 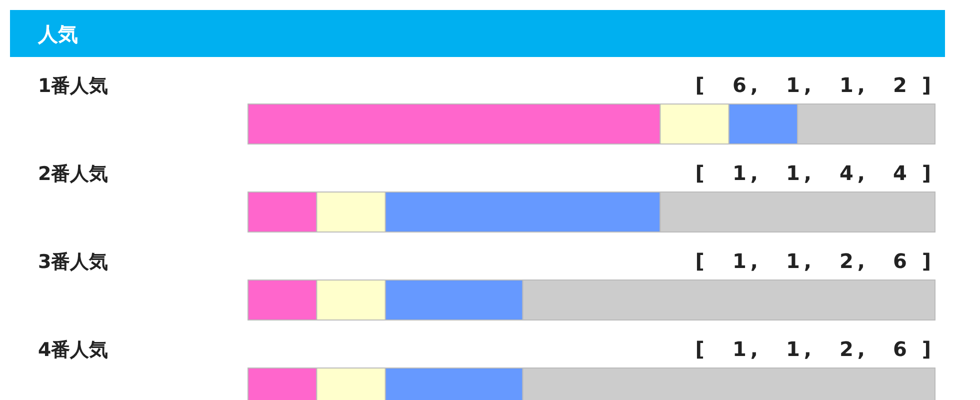 What do you see at coordinates (815, 173) in the screenshot?
I see `annotation: [ 1, 1, 4, 4 ]` at bounding box center [815, 173].